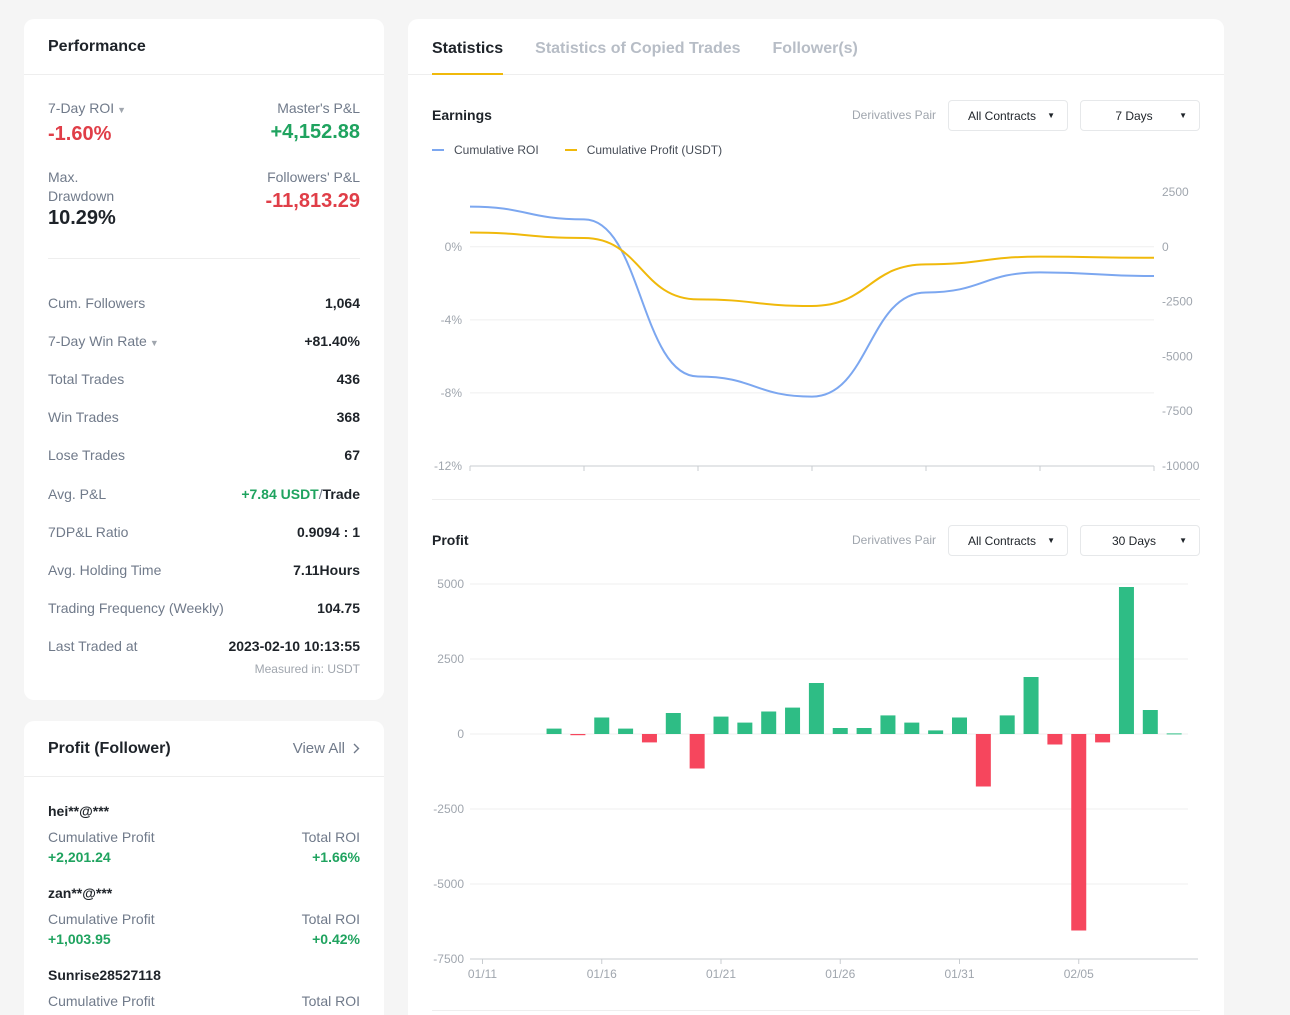 The width and height of the screenshot is (1290, 1015). I want to click on stat-row-avg-pnl: Avg. P&L +7.84 USDT/Trade, so click(204, 493).